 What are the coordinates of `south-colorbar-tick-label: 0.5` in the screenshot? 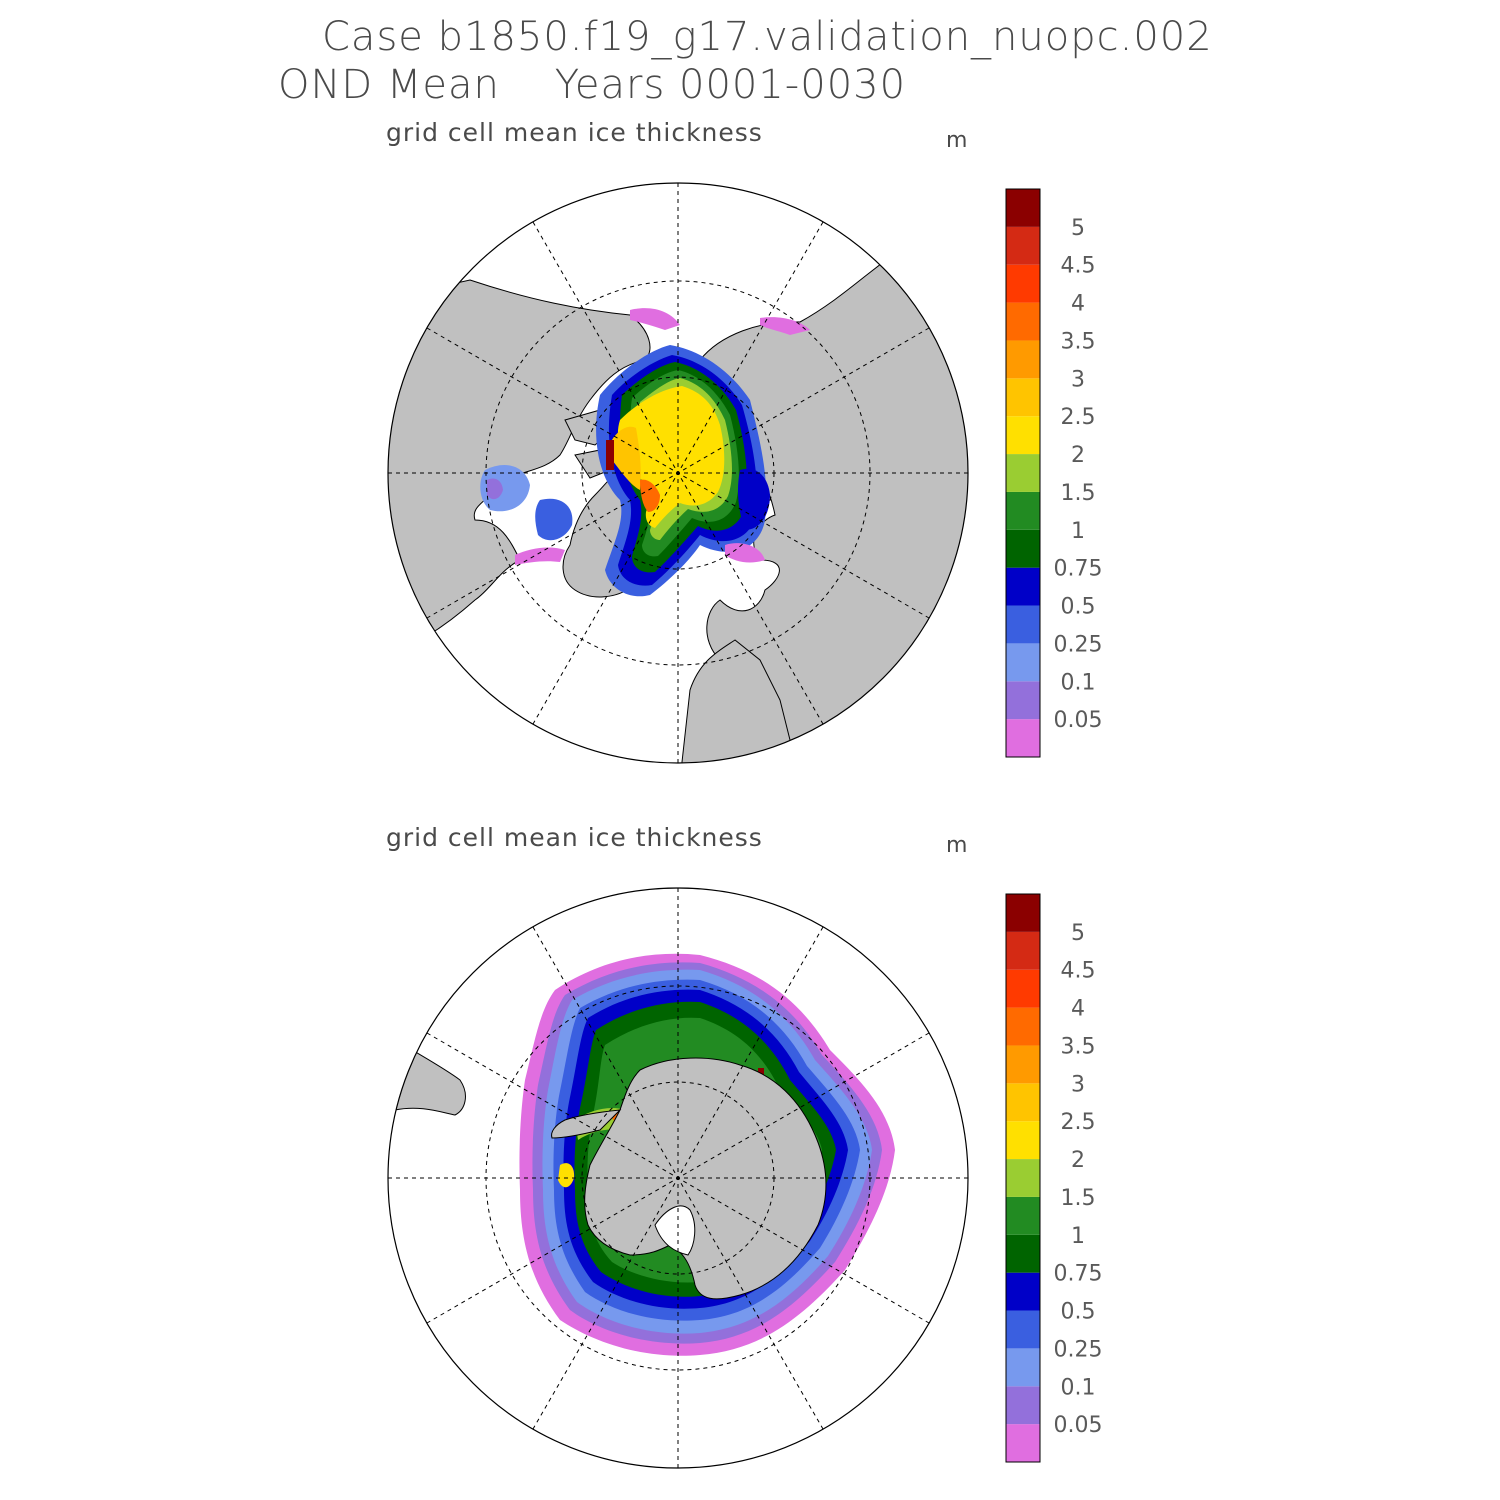 It's located at (1078, 1312).